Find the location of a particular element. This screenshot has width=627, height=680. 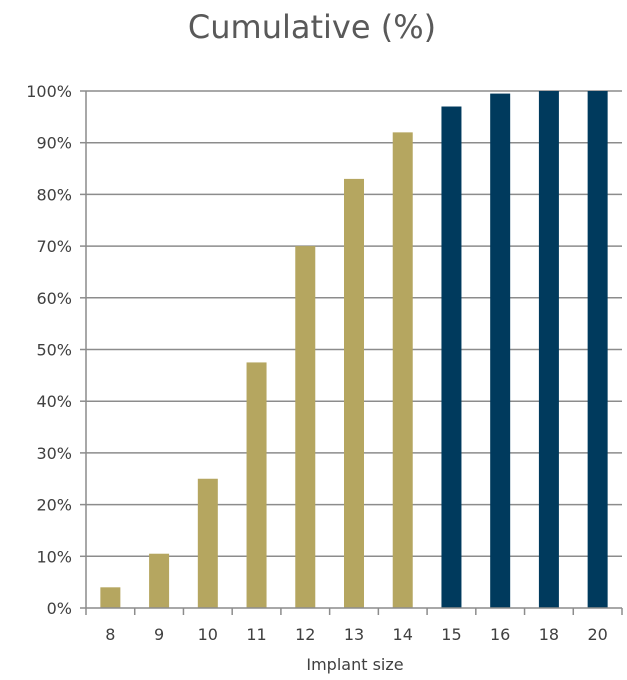

y-tick-label: 100% is located at coordinates (49, 91).